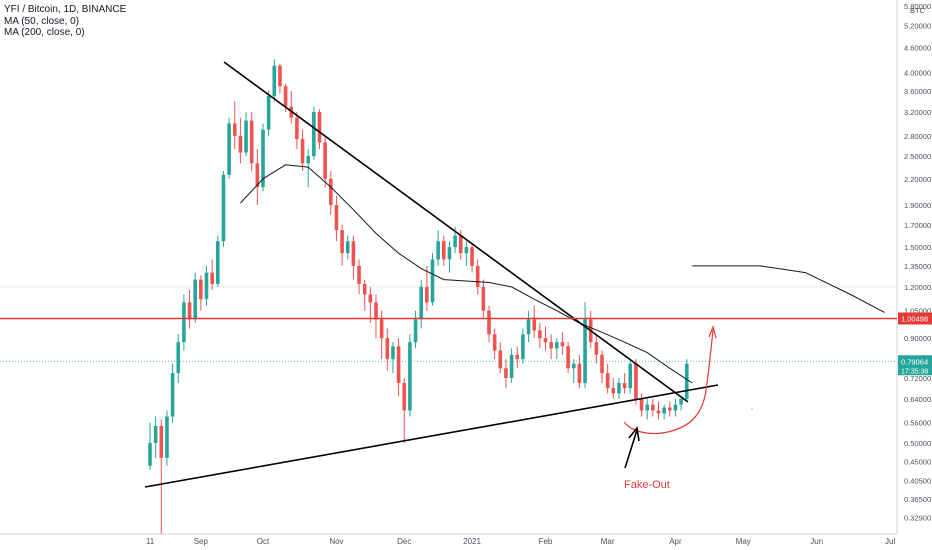  I want to click on y-tick-label: 2.80000, so click(917, 136).